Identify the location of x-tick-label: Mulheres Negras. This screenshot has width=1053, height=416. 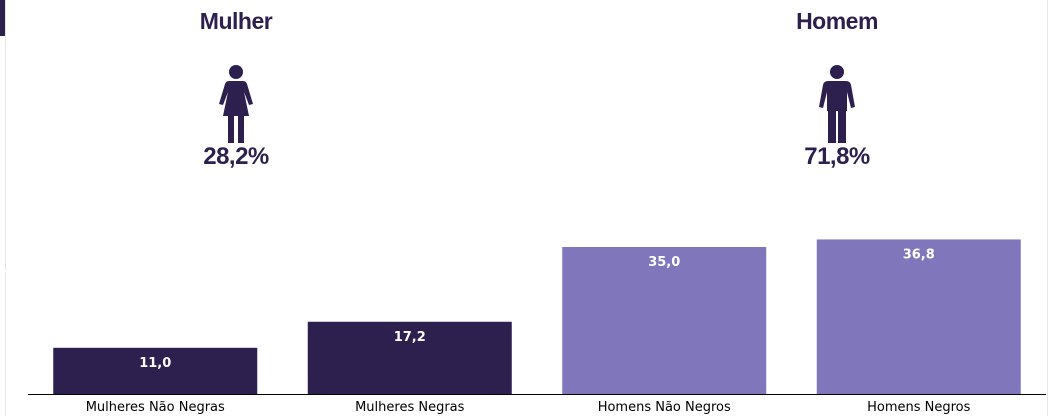
(410, 407).